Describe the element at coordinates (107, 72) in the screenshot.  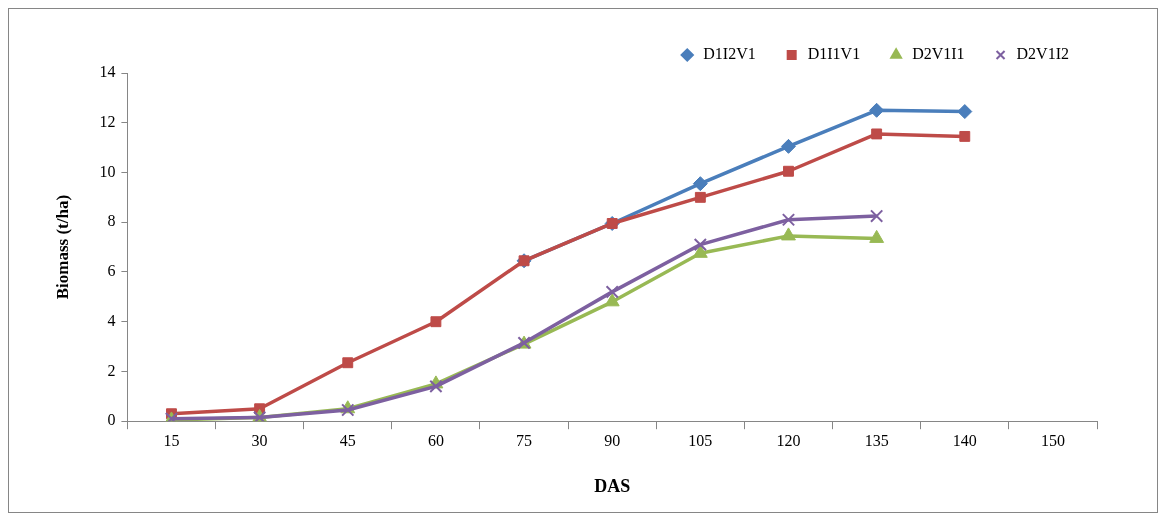
I see `y-tick-label: 14` at that location.